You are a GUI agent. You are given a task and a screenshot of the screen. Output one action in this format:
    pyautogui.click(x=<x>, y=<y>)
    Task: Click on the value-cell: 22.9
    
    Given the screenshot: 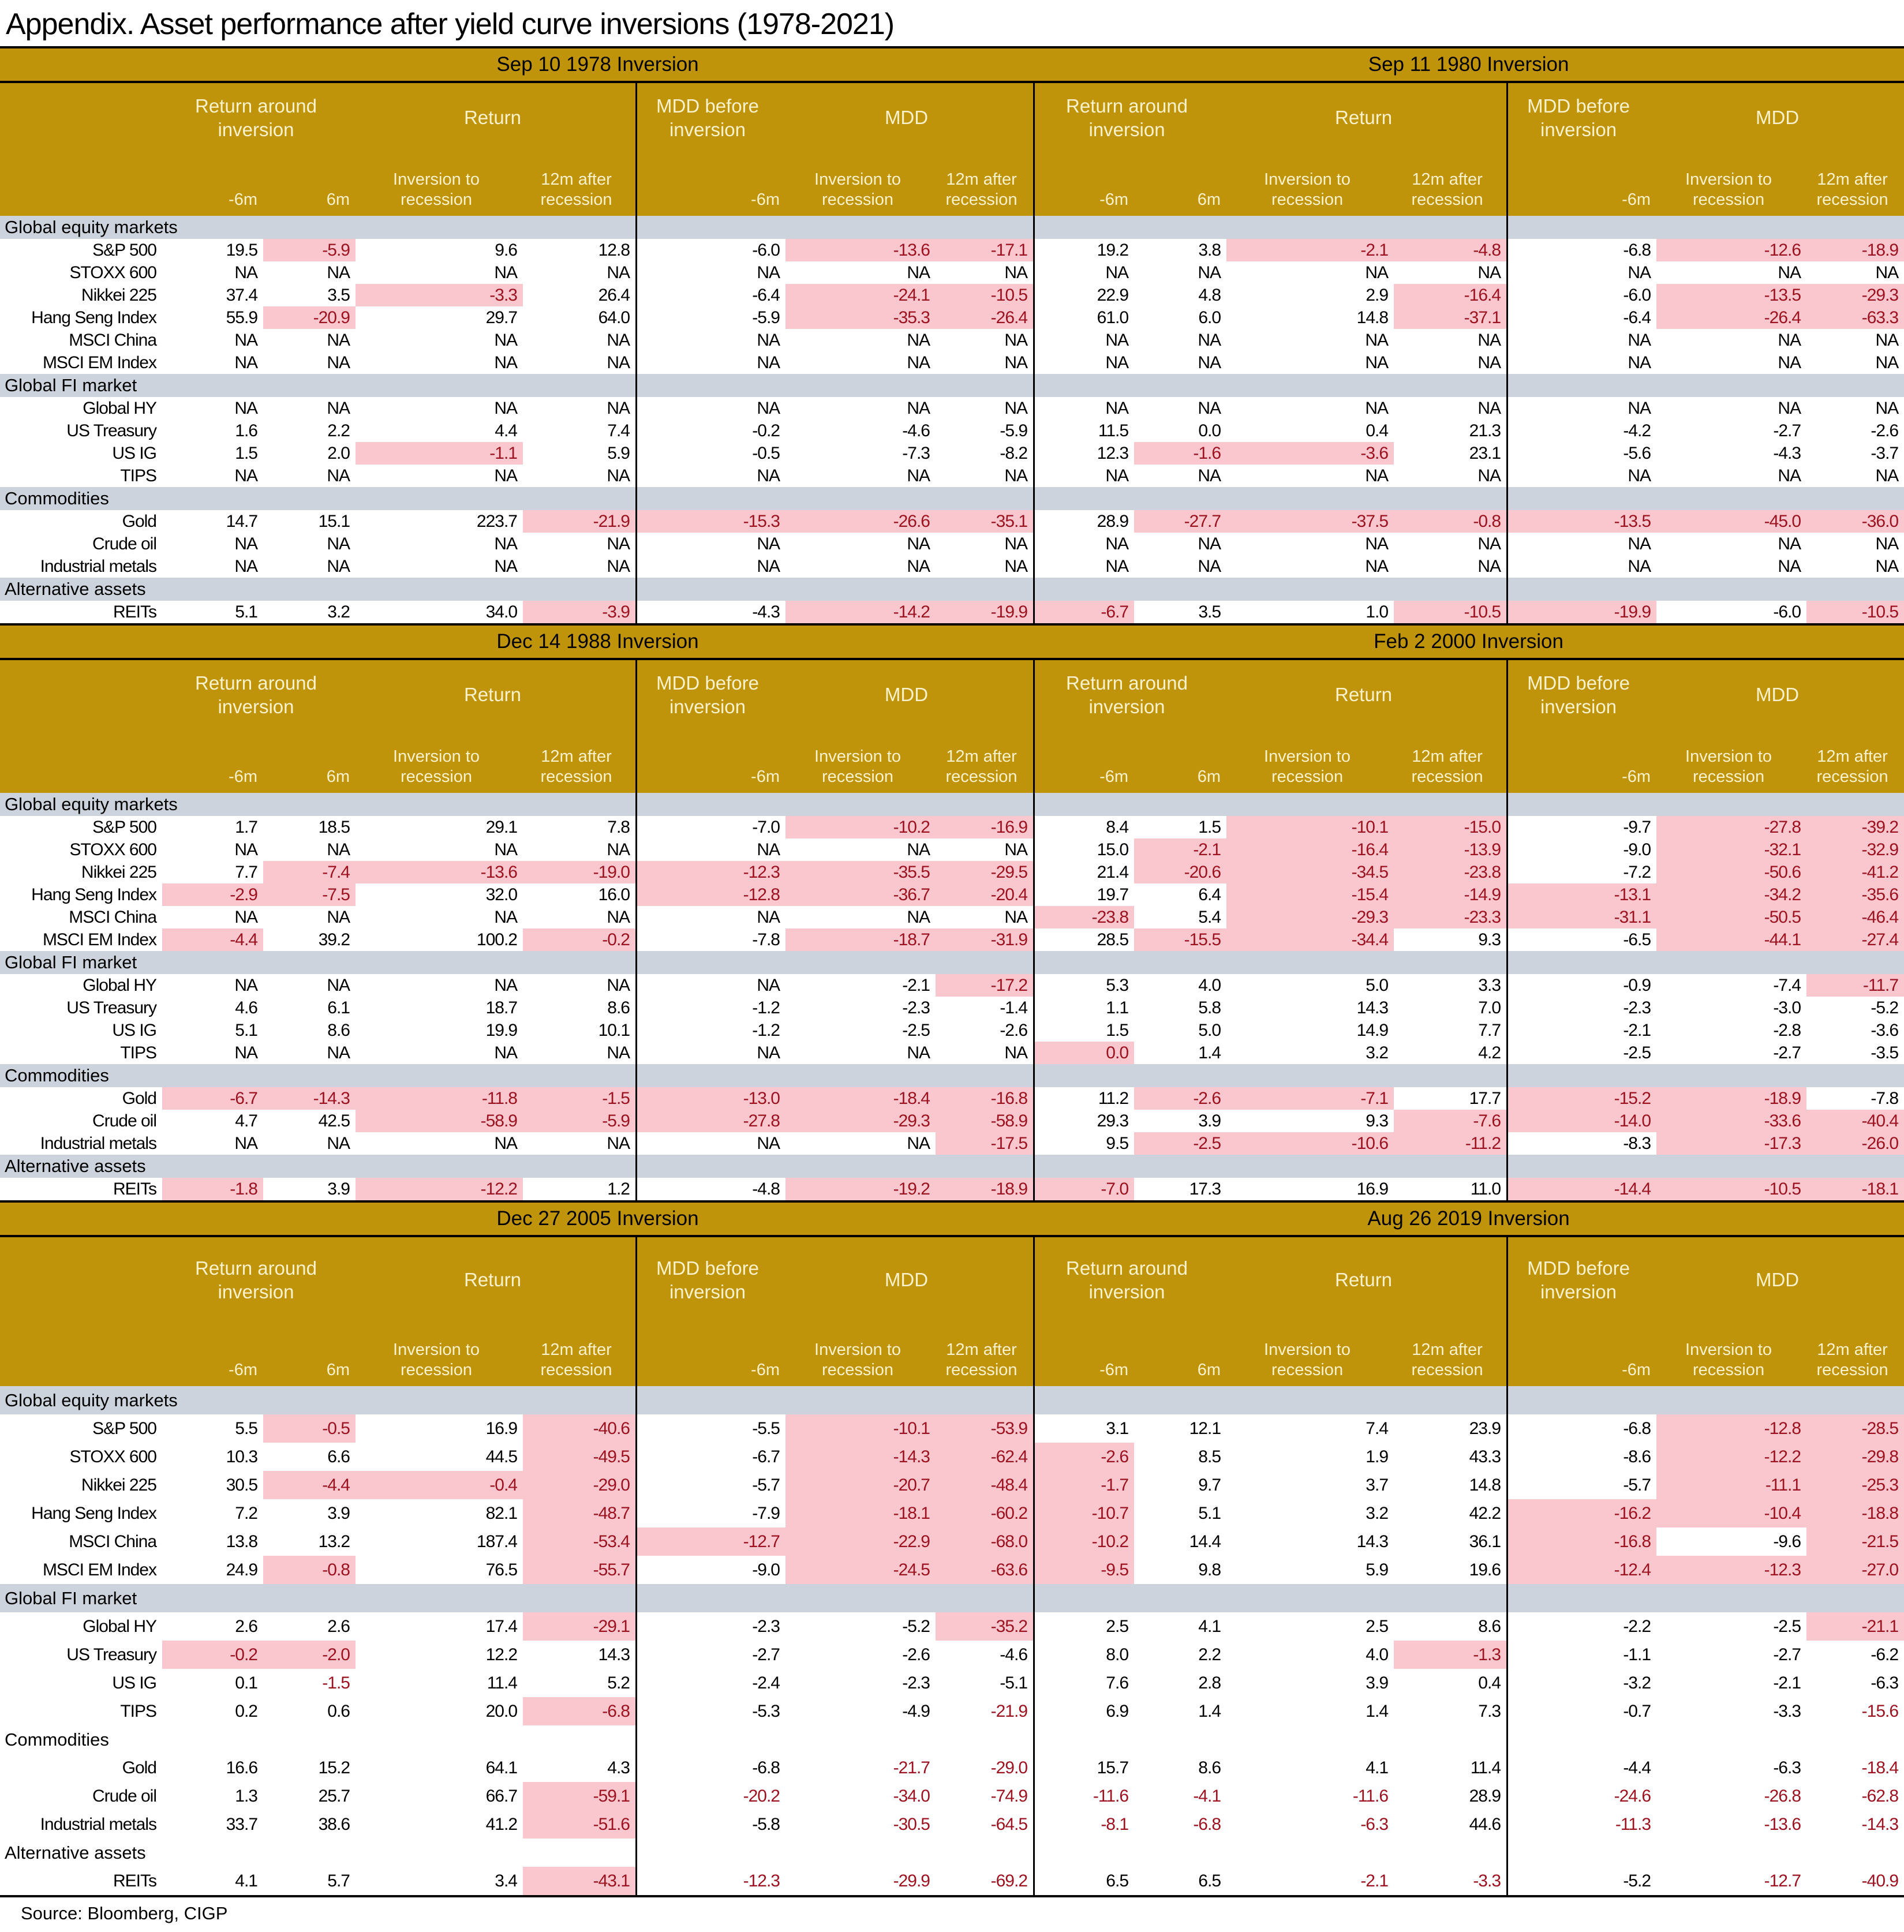 What is the action you would take?
    pyautogui.click(x=1113, y=295)
    